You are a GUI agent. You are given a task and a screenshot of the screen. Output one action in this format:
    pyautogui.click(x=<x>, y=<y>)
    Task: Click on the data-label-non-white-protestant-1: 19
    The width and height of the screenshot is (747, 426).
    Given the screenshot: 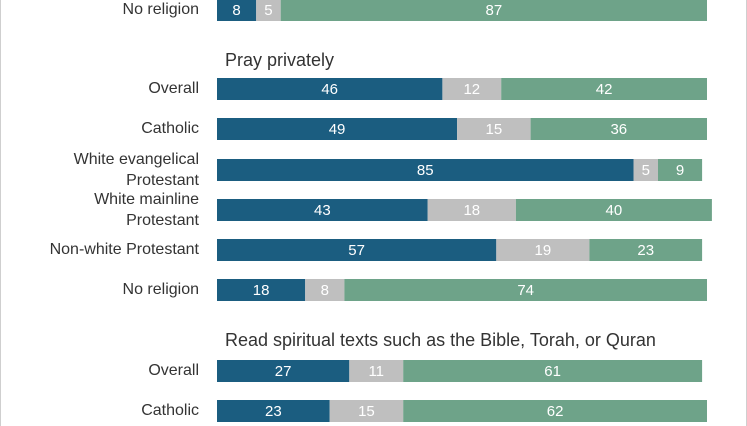 What is the action you would take?
    pyautogui.click(x=543, y=250)
    